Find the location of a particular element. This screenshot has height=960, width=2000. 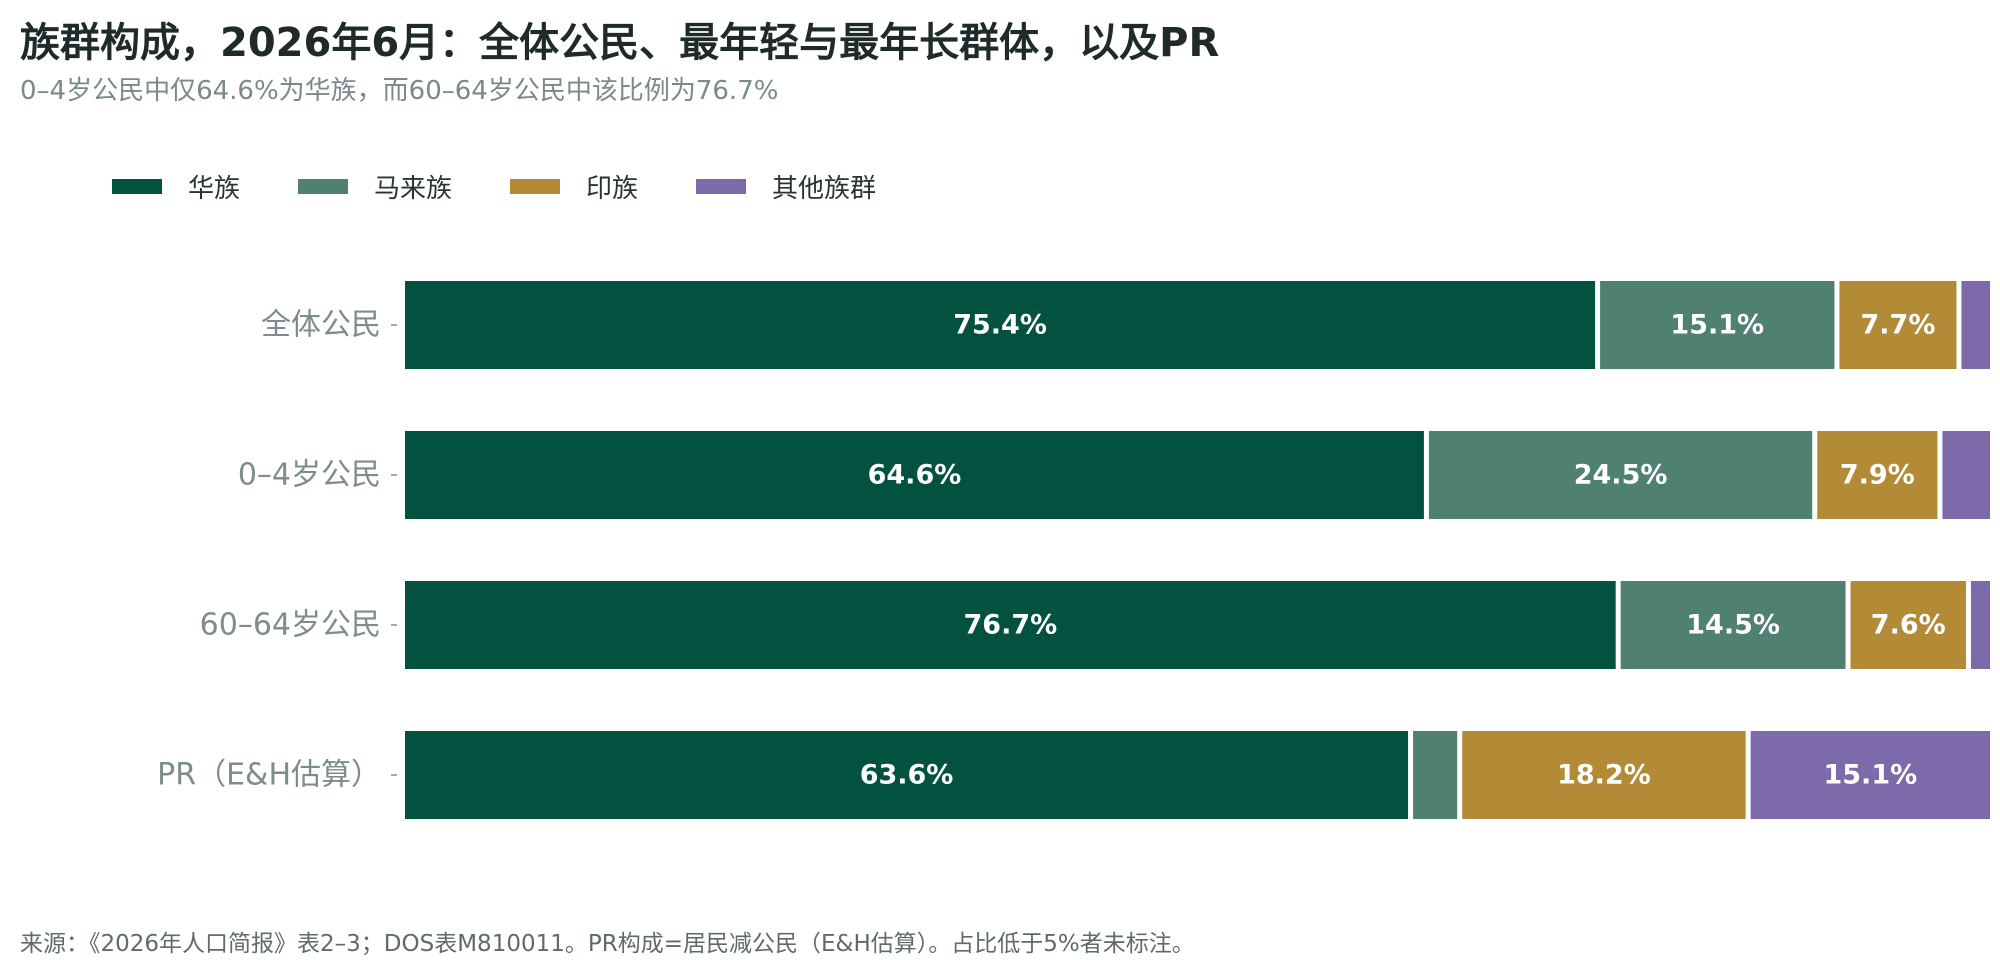

legend-item-malay: 马来族 is located at coordinates (375, 186).